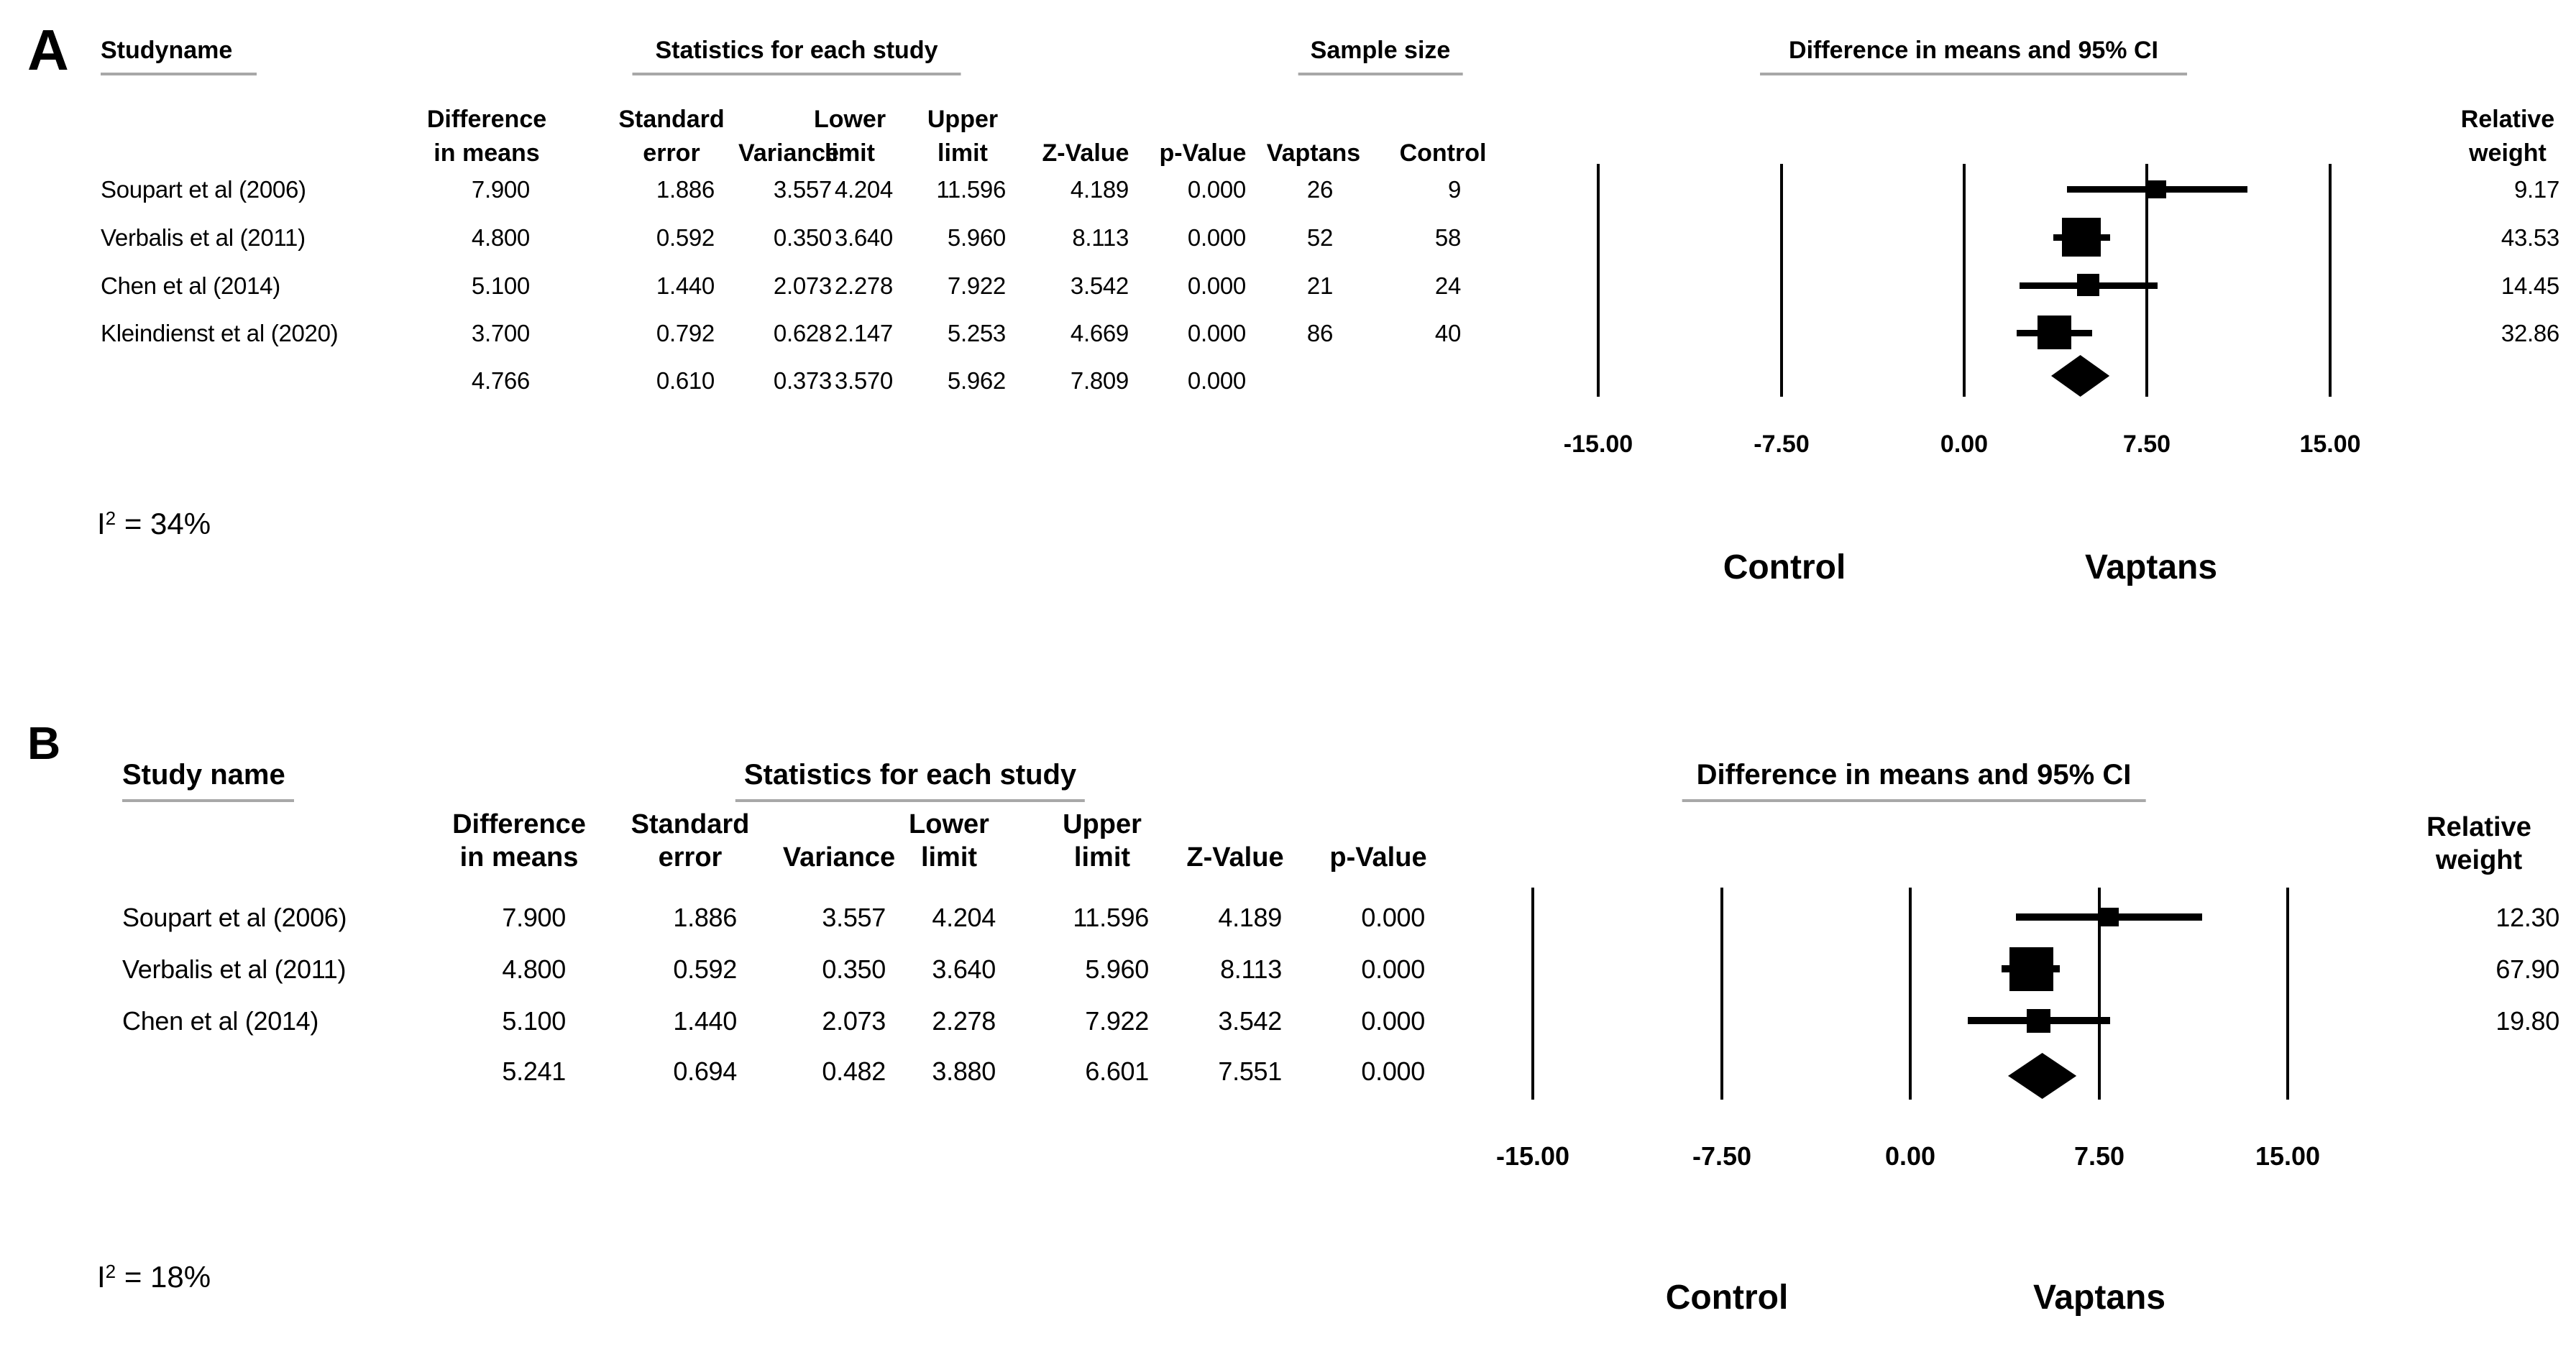 The height and width of the screenshot is (1349, 2576). Describe the element at coordinates (802, 381) in the screenshot. I see `summary-cell: 0.373` at that location.